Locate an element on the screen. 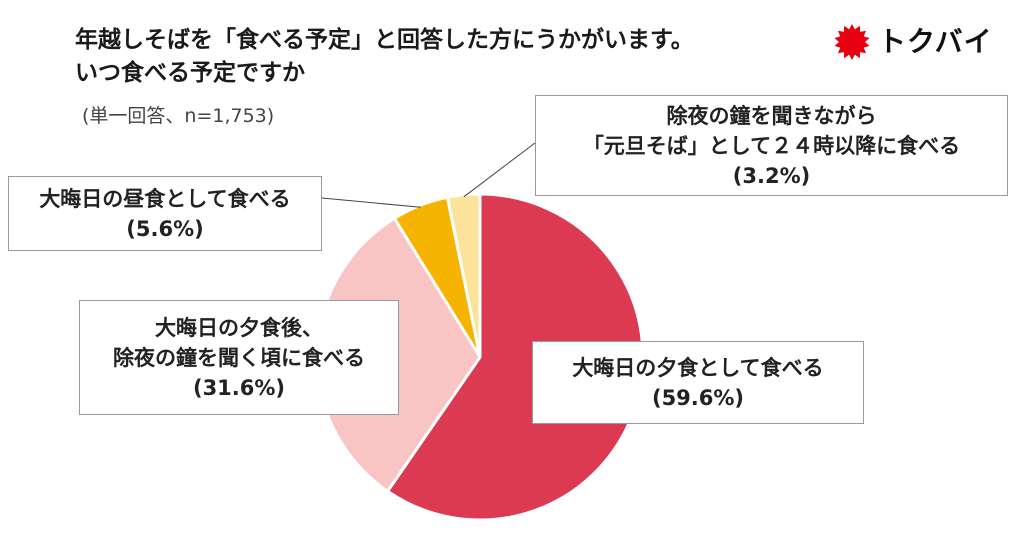 Image resolution: width=1018 pixels, height=544 pixels. leader-line-lunch is located at coordinates (371, 202).